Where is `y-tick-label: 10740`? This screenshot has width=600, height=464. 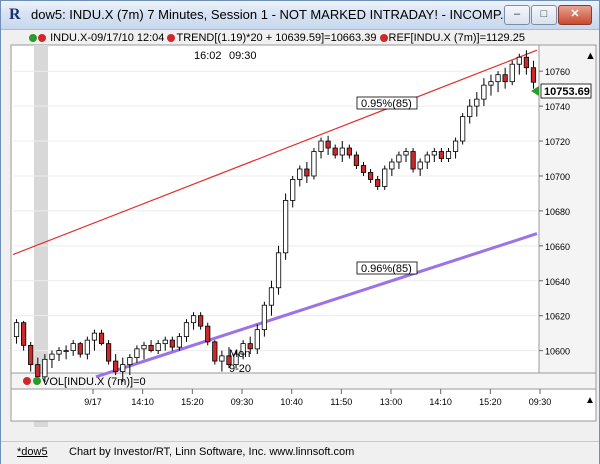 y-tick-label: 10740 is located at coordinates (557, 107).